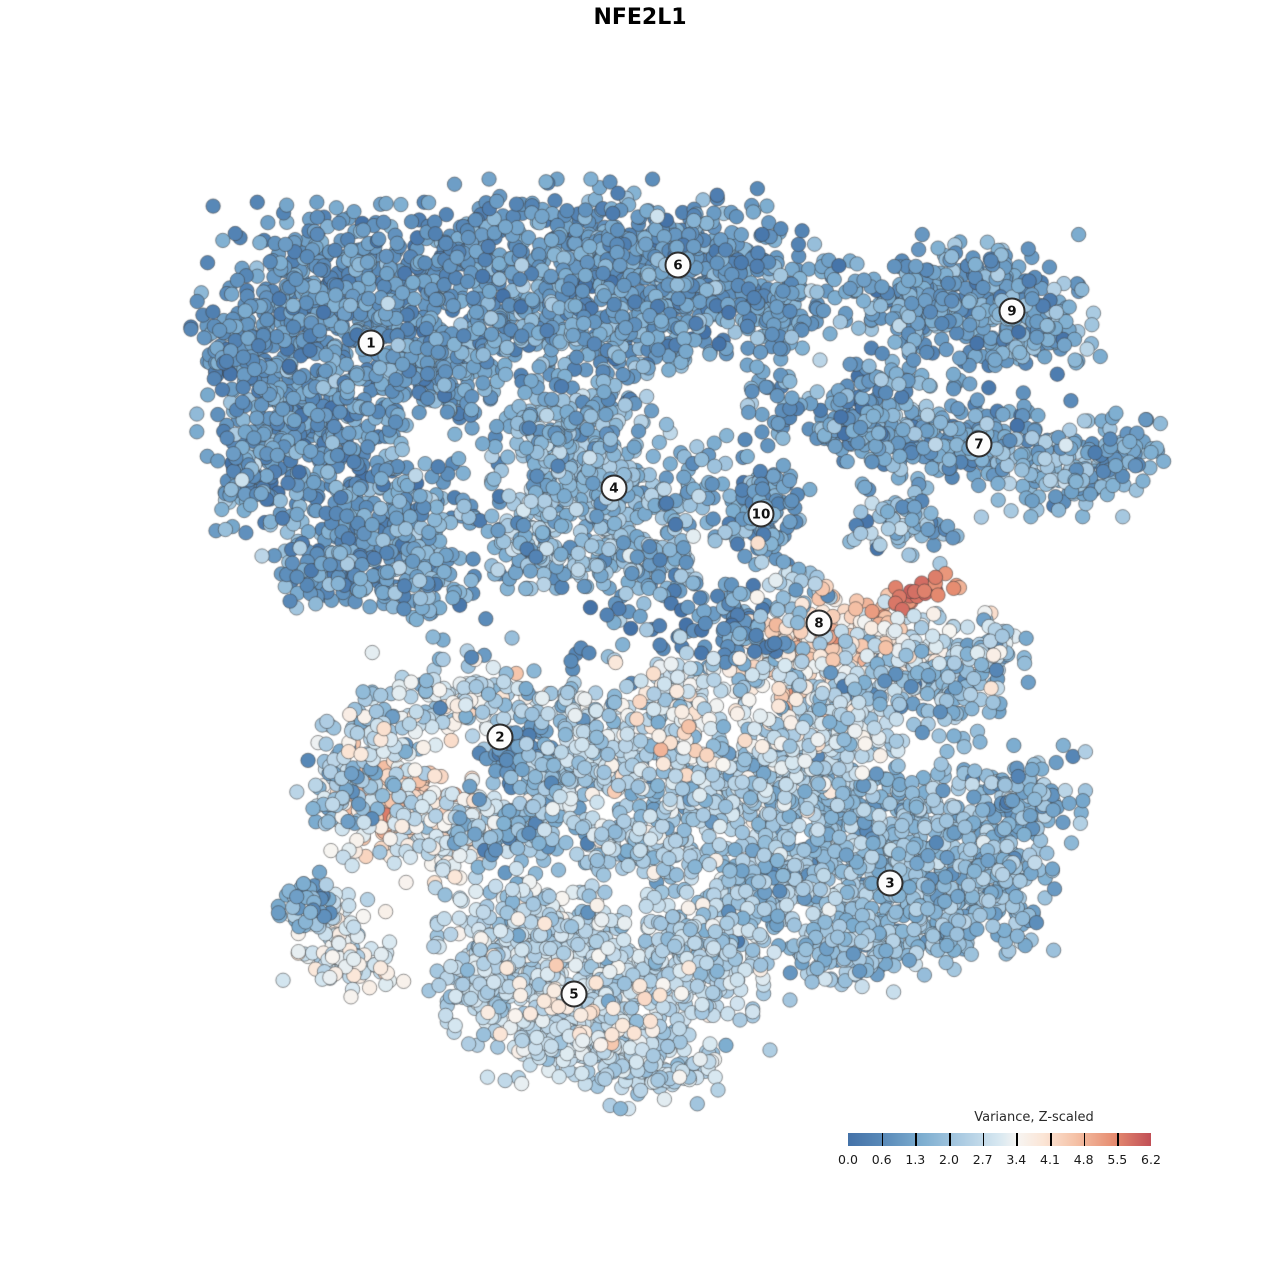 Image resolution: width=1280 pixels, height=1280 pixels. What do you see at coordinates (848, 1159) in the screenshot?
I see `colorbar-tick-label: 0.0` at bounding box center [848, 1159].